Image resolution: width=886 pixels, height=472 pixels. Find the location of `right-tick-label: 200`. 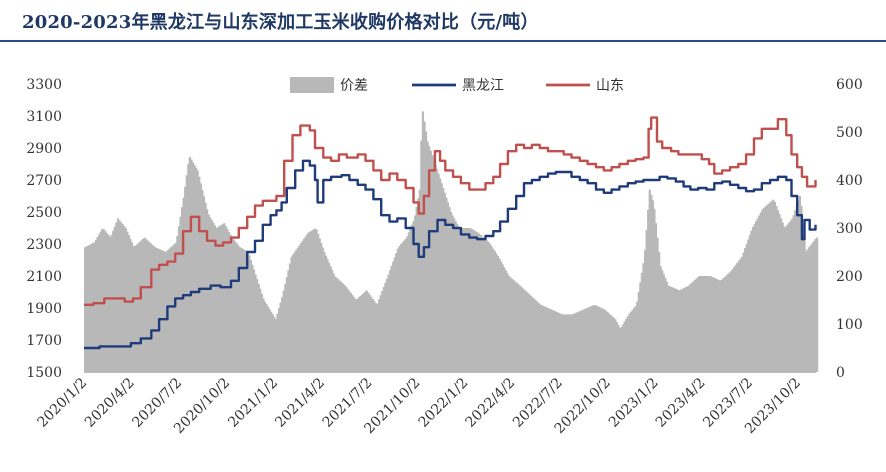

right-tick-label: 200 is located at coordinates (849, 277).